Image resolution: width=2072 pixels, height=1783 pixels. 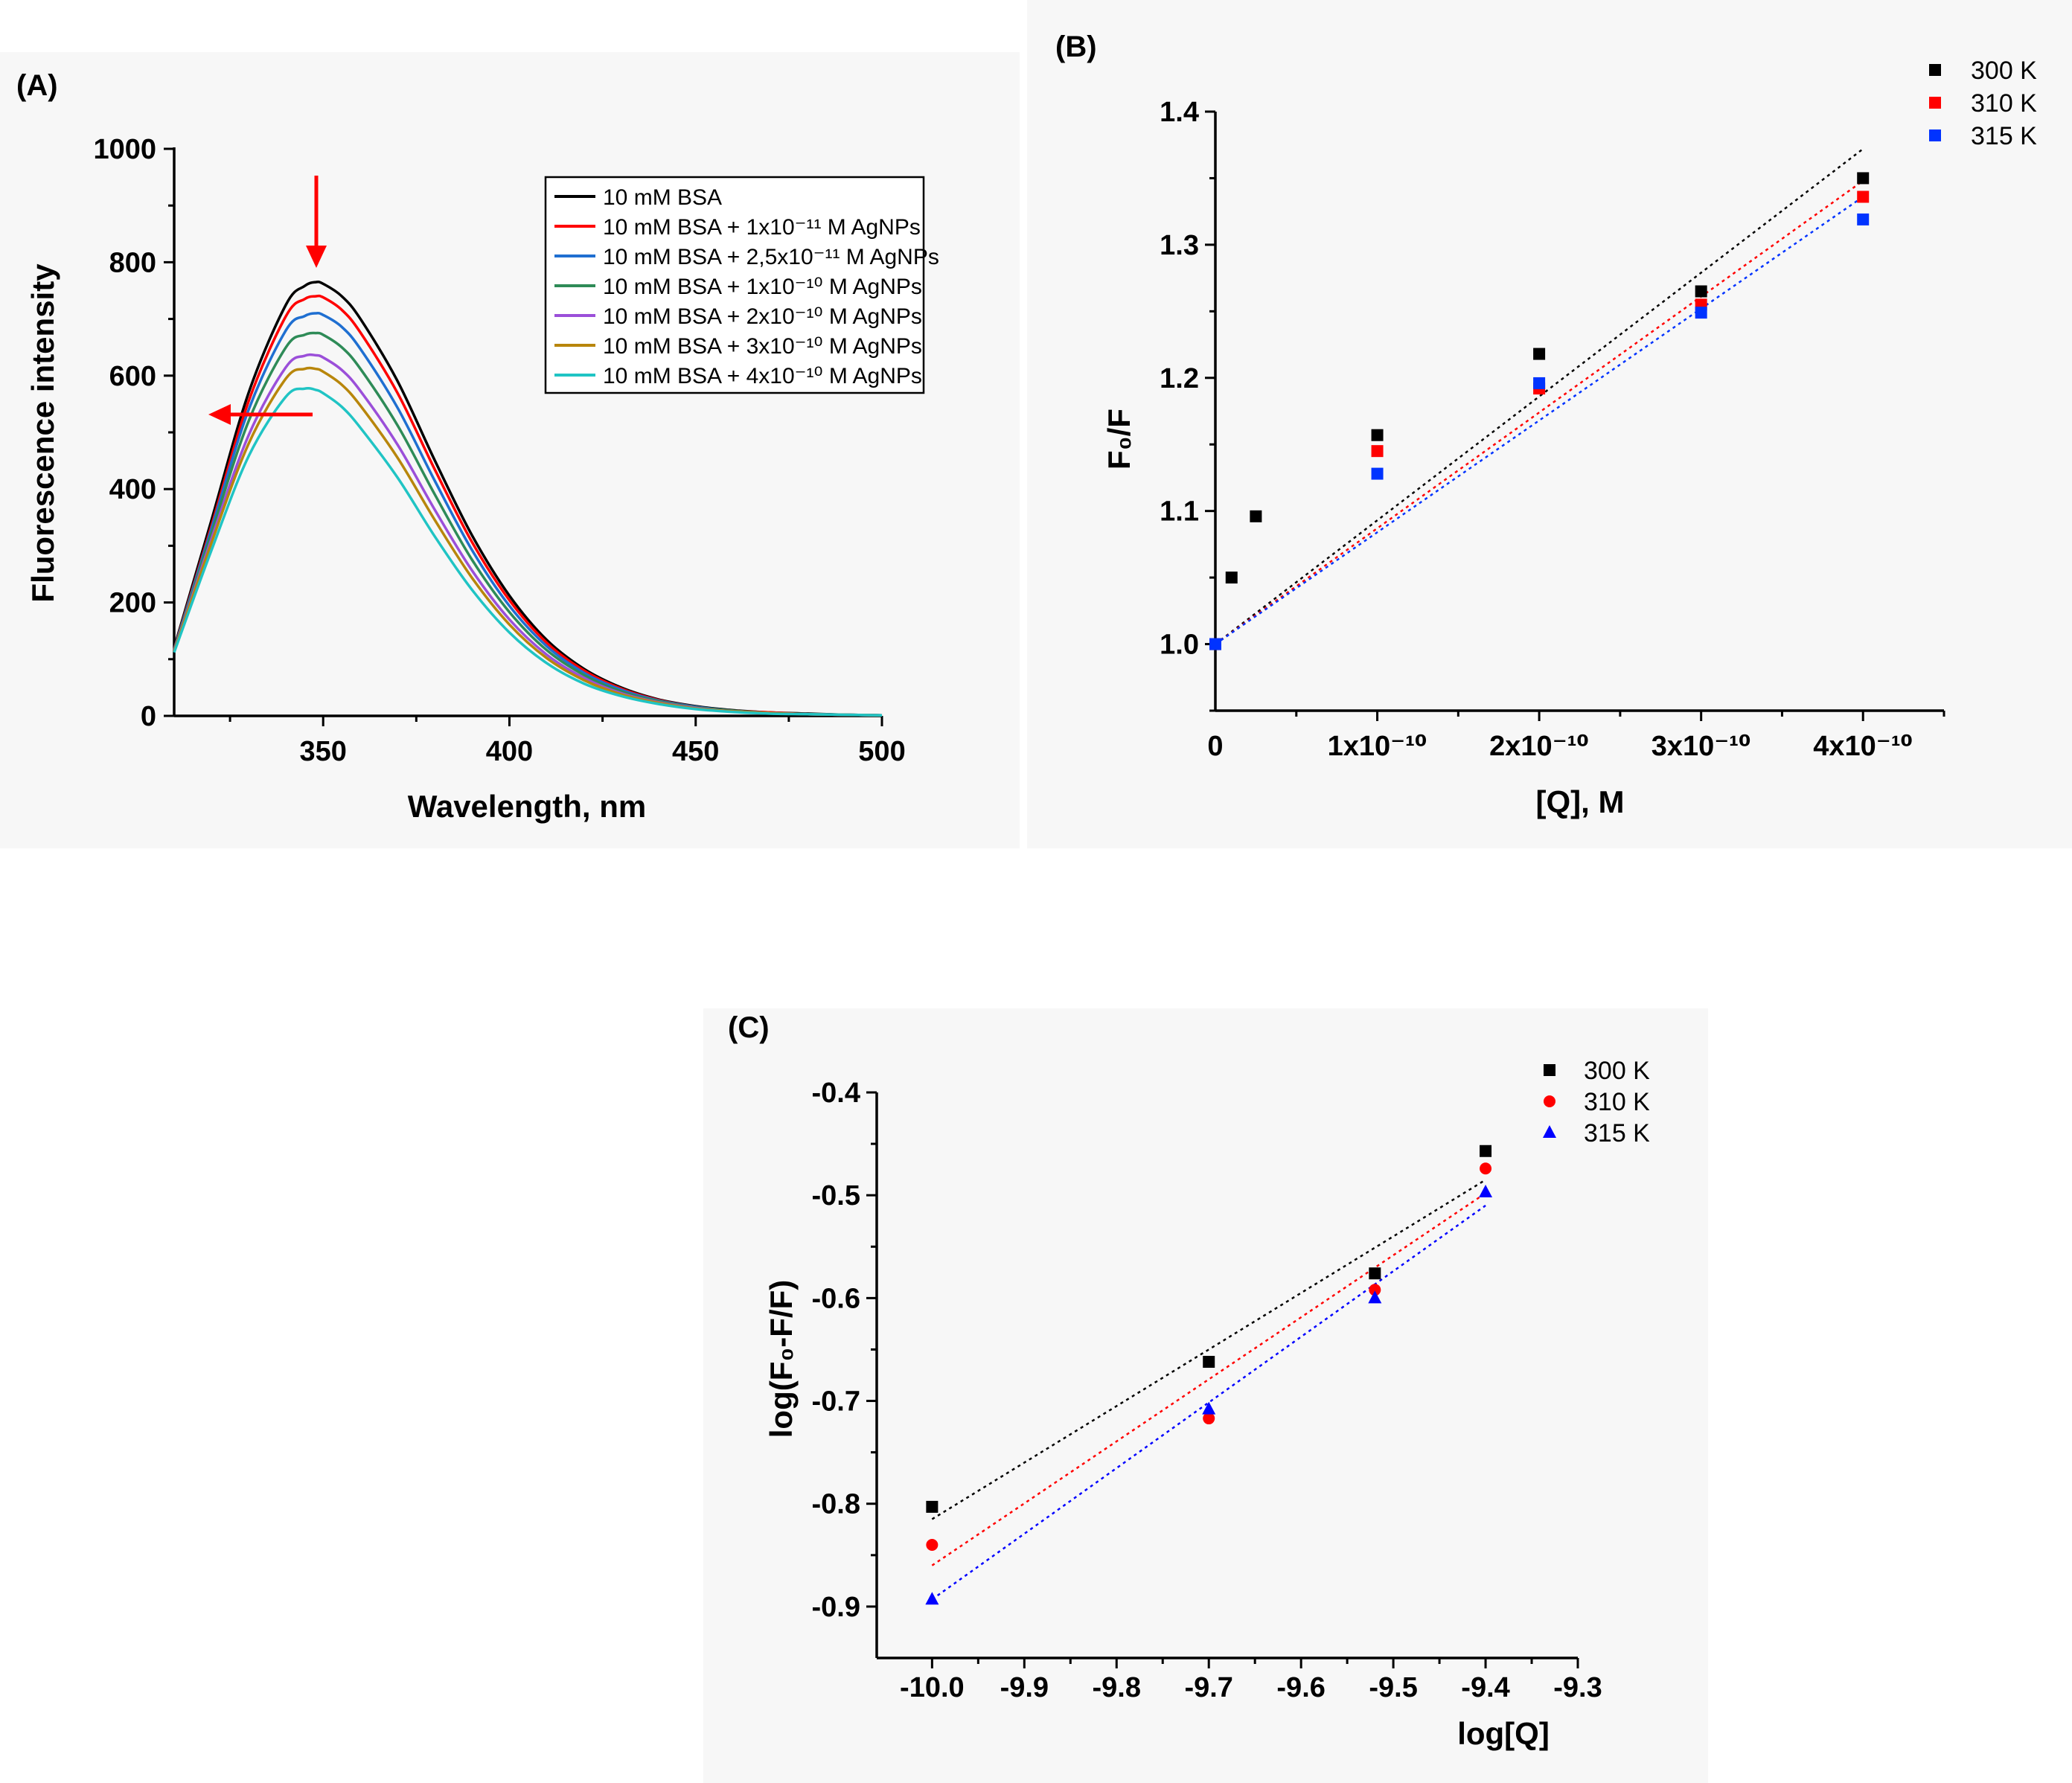 What do you see at coordinates (1539, 746) in the screenshot?
I see `panel-b-x-tick-label: 2x10⁻¹⁰` at bounding box center [1539, 746].